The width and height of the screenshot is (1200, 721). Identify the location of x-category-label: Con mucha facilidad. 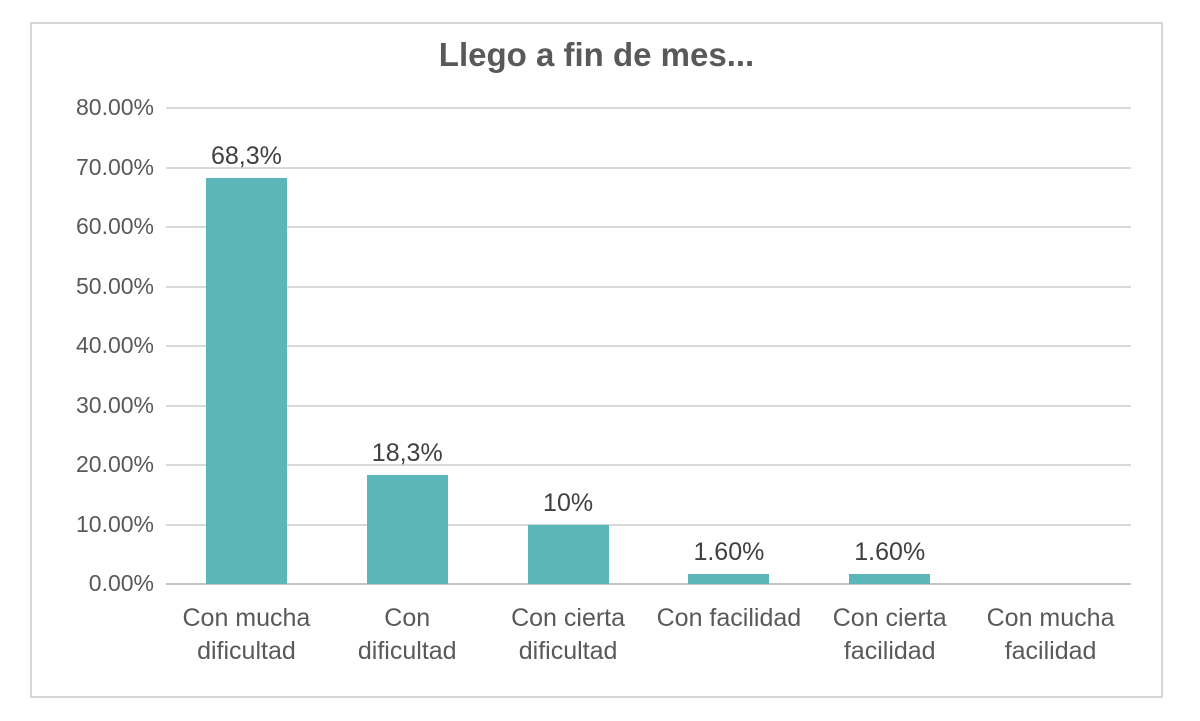
(1050, 634).